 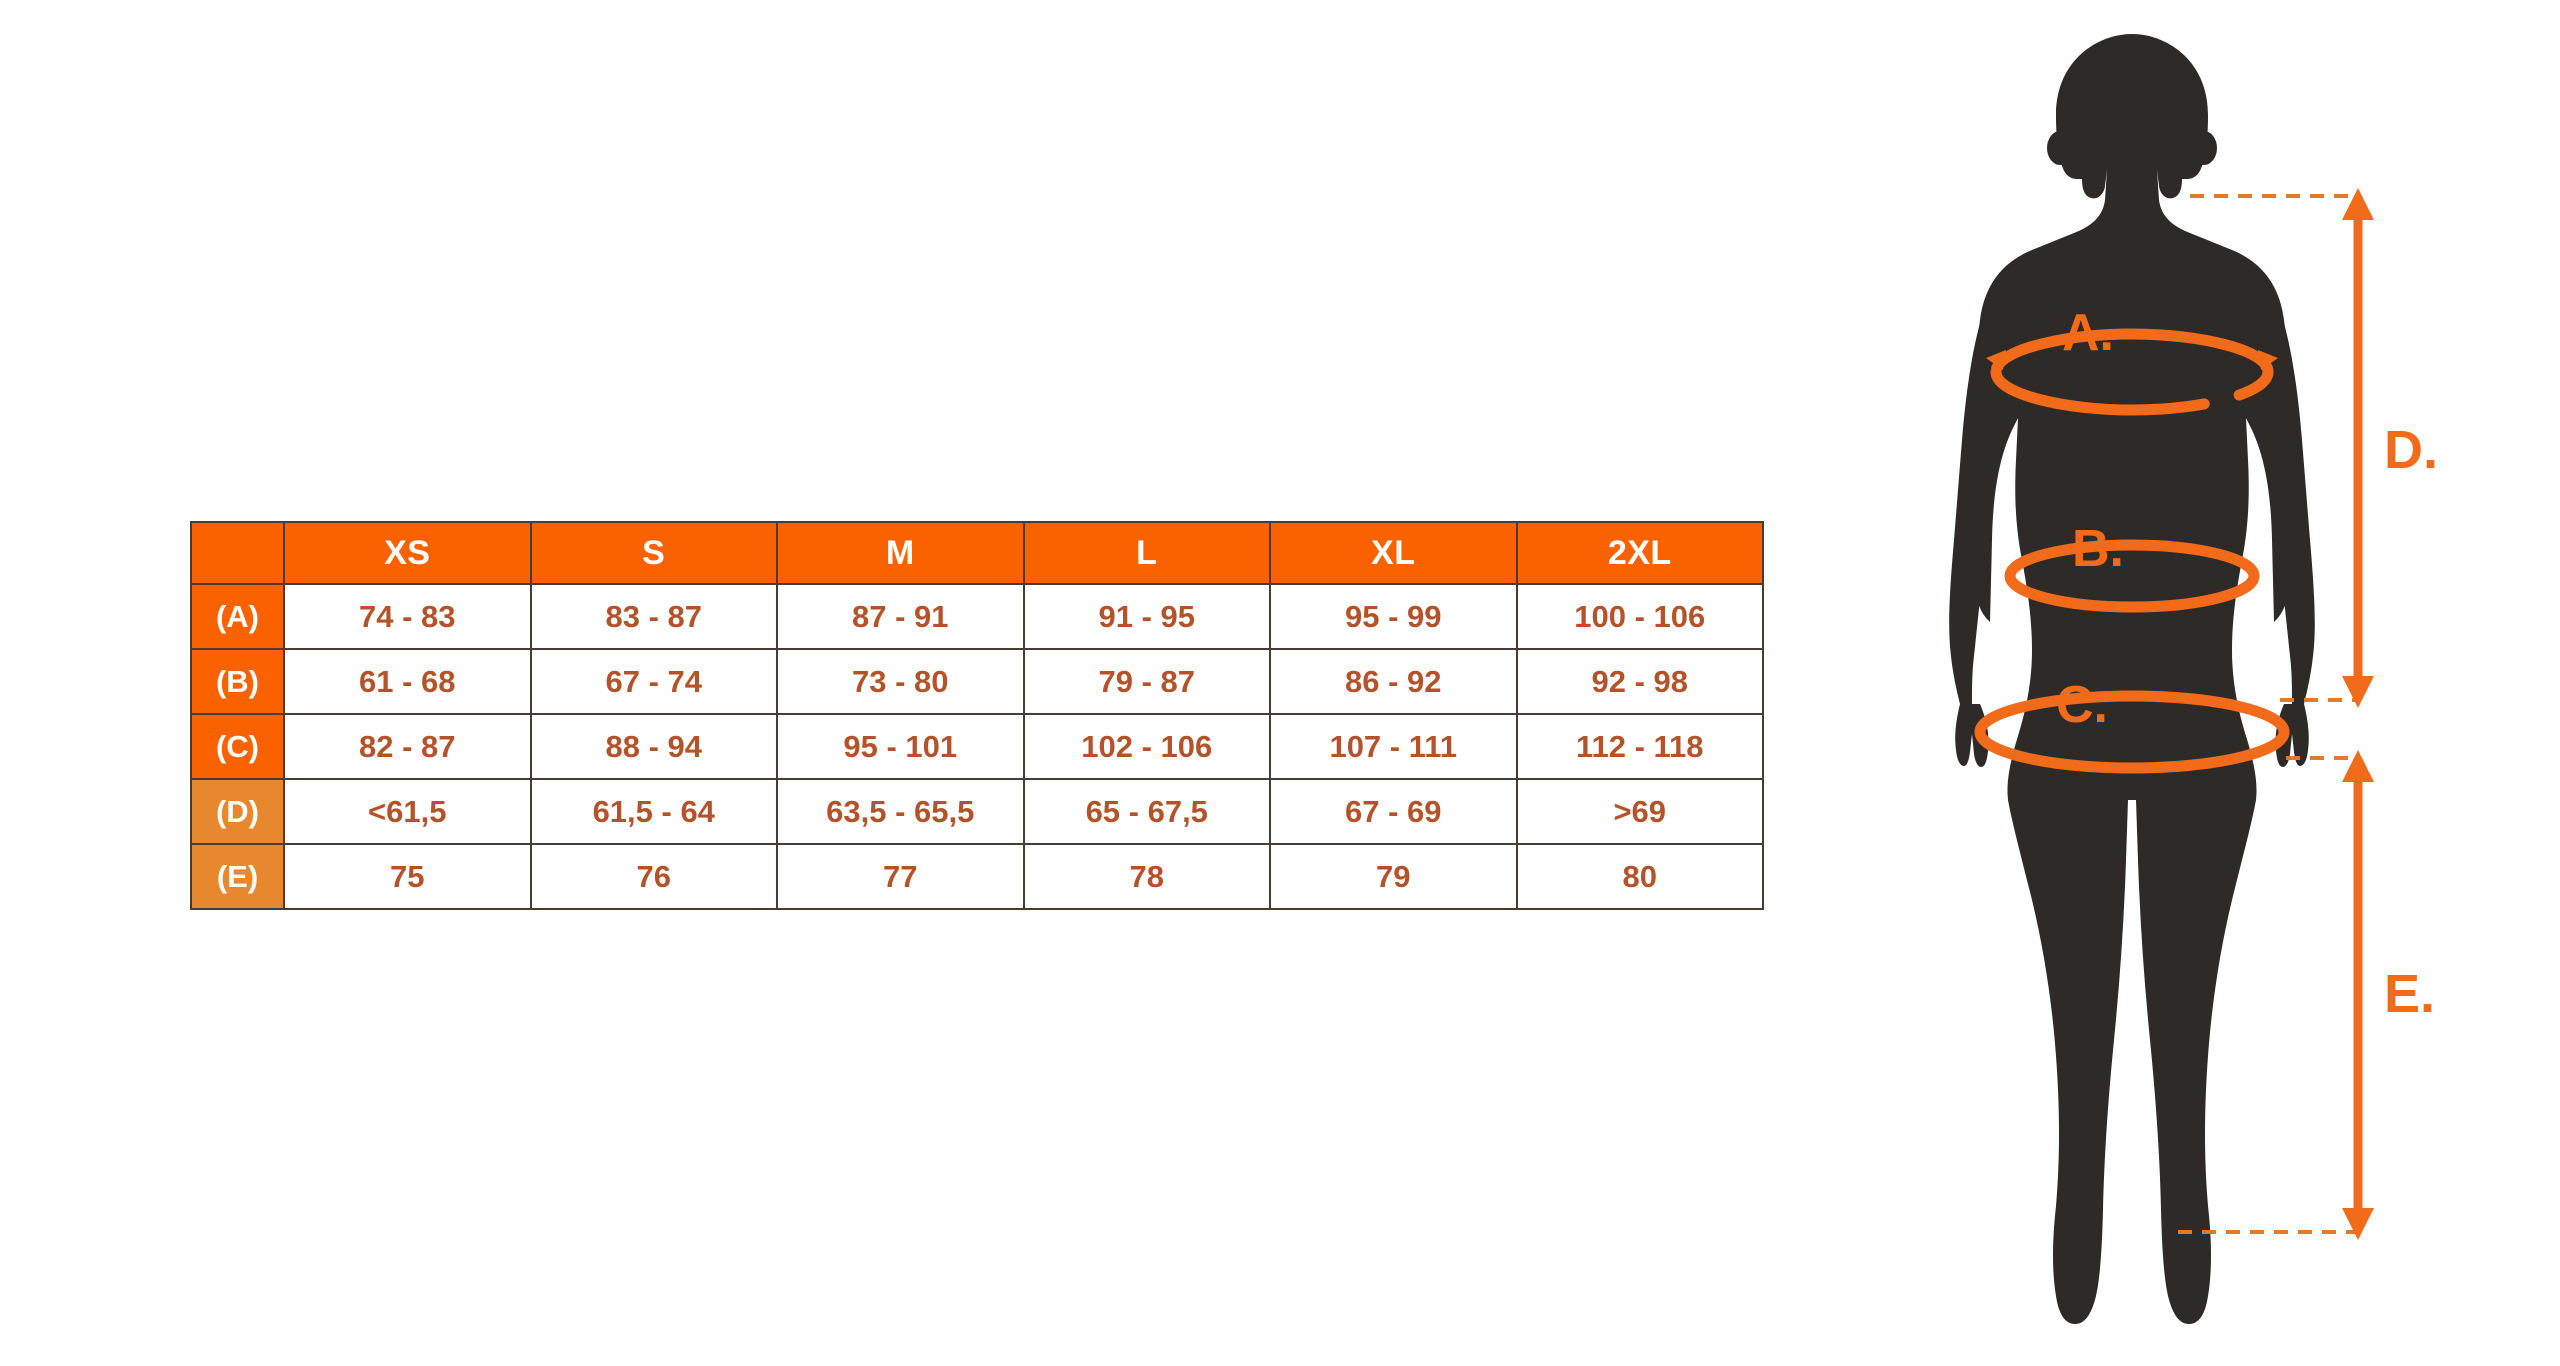 What do you see at coordinates (1146, 746) in the screenshot?
I see `cell-c-l: 102 - 106` at bounding box center [1146, 746].